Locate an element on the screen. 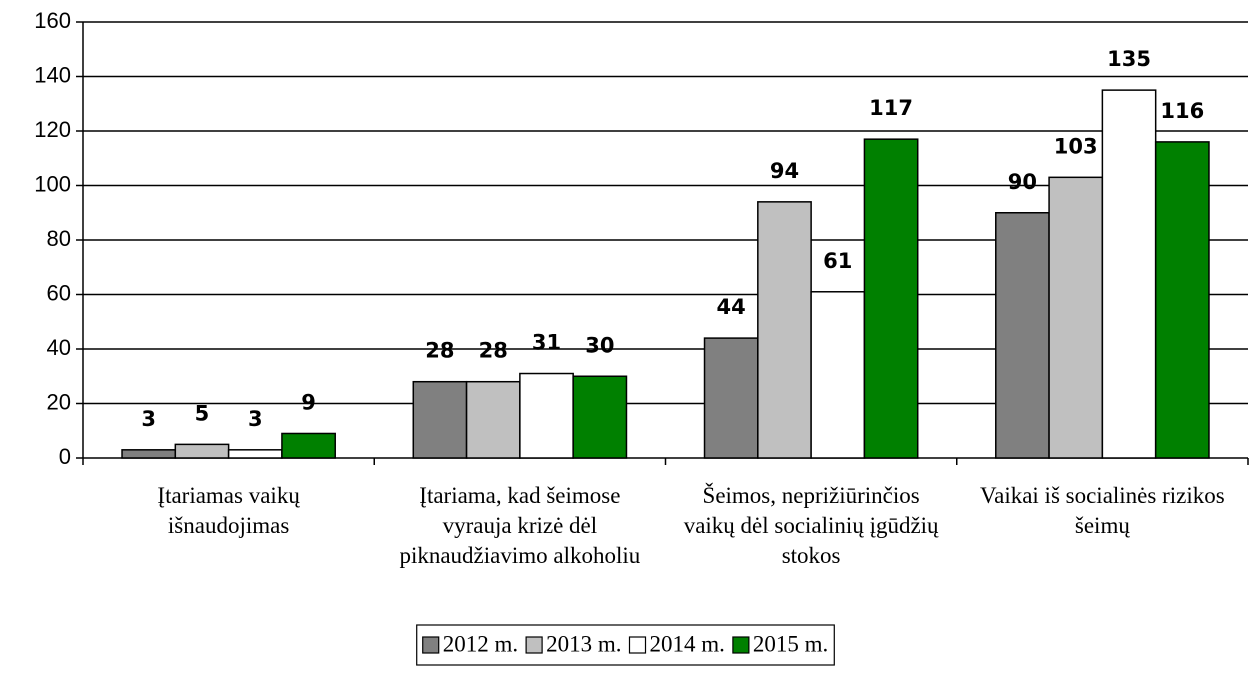 Image resolution: width=1251 pixels, height=695 pixels. y-tick-label: 0 is located at coordinates (65, 456).